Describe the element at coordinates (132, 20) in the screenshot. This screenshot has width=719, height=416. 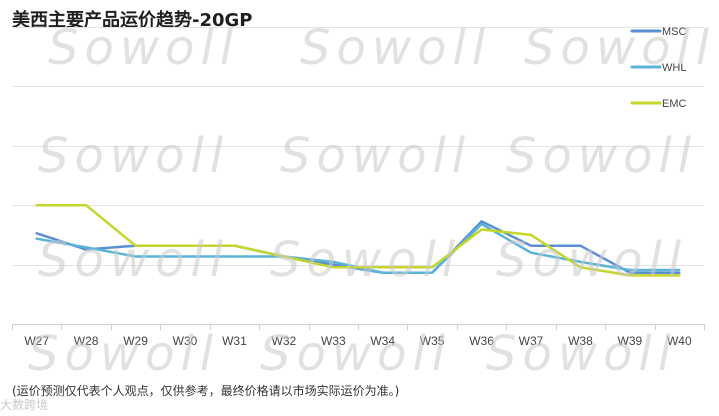
I see `chart-title: 美西主要产品运价趋势-20GP` at that location.